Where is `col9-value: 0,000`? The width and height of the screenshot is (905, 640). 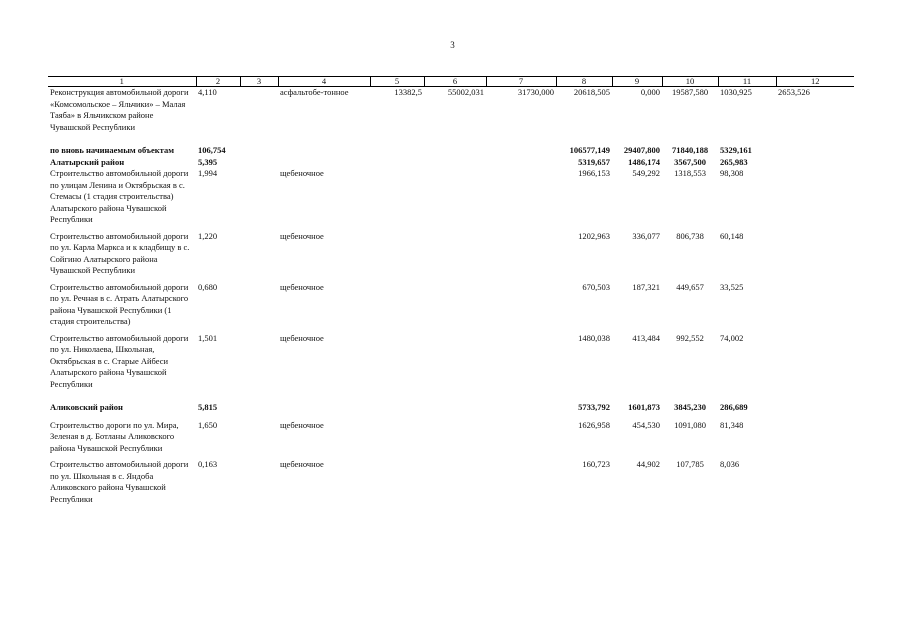 col9-value: 0,000 is located at coordinates (650, 92).